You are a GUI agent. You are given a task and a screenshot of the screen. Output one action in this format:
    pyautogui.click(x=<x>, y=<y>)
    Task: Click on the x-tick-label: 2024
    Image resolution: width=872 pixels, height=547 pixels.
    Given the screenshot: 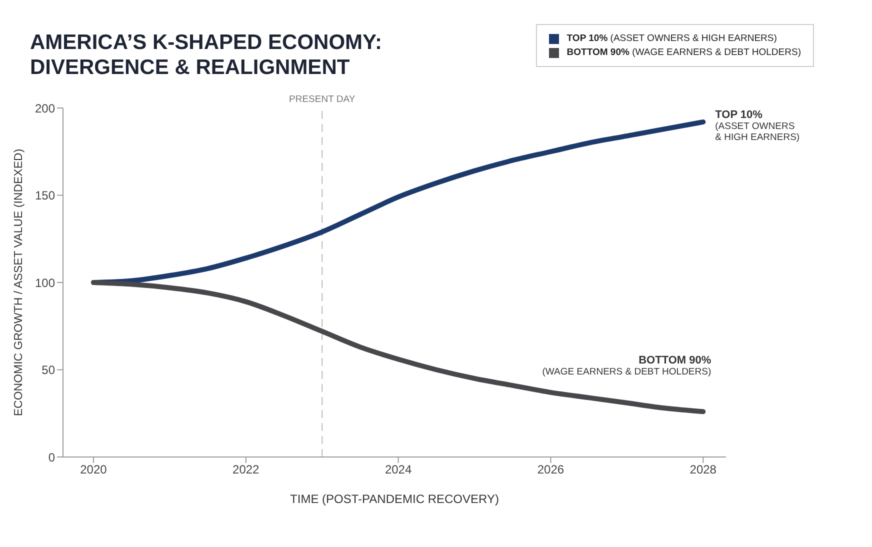 What is the action you would take?
    pyautogui.click(x=398, y=469)
    